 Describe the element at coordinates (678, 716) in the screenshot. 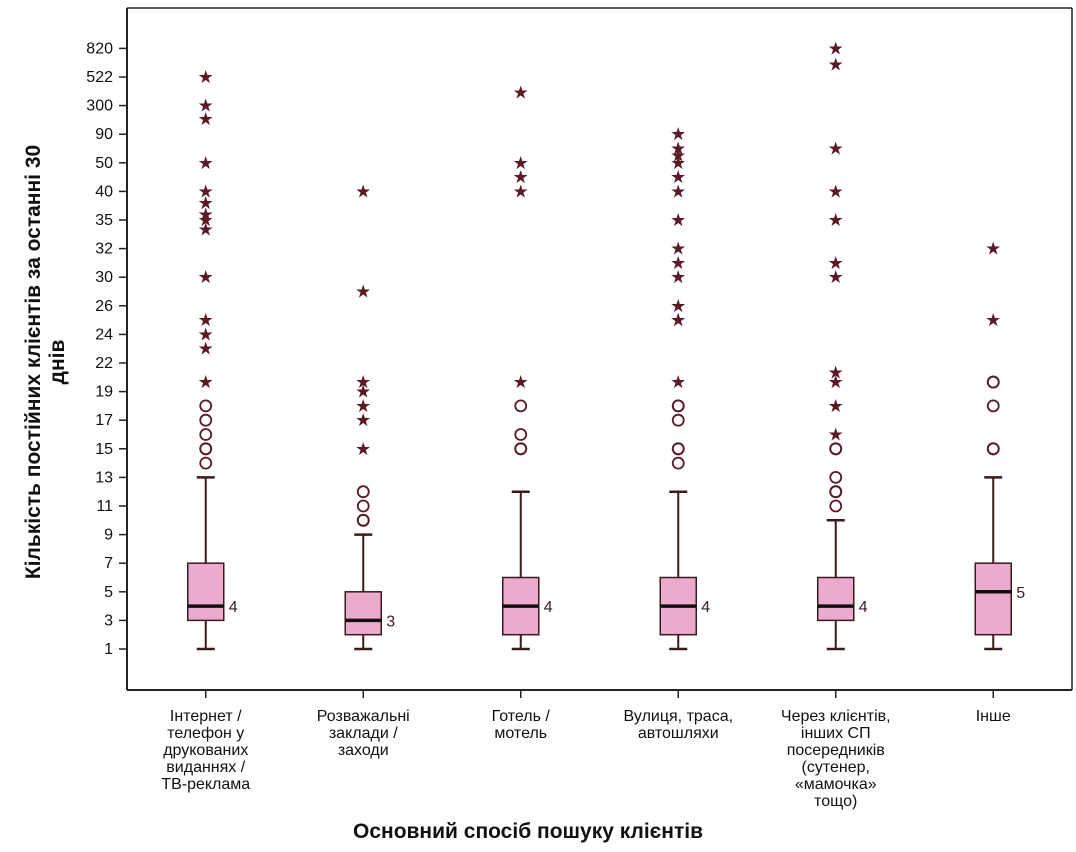

I see `x-category-label-line: Вулиця, траса,` at that location.